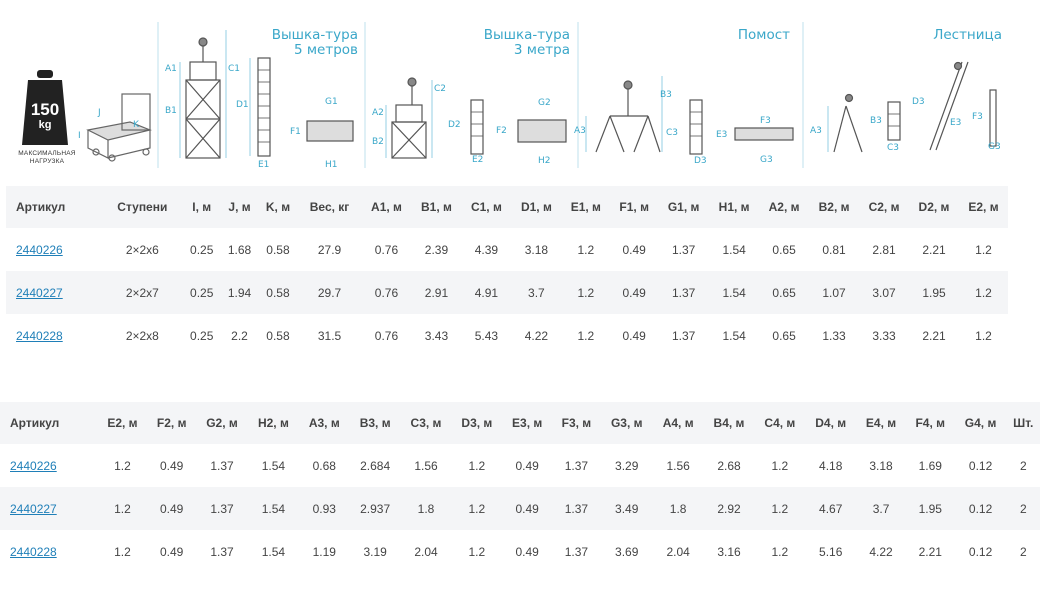 The height and width of the screenshot is (594, 1050). I want to click on table-cell: 3.69, so click(627, 551).